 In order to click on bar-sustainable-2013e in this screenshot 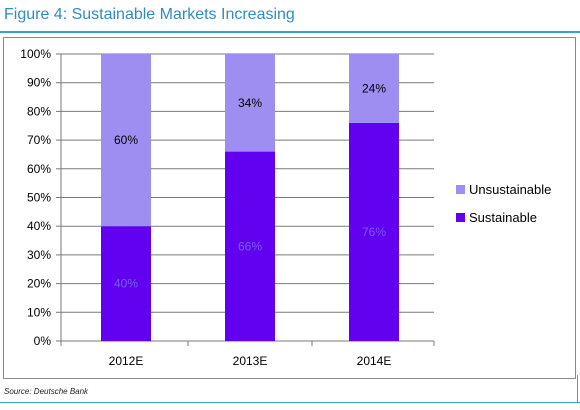, I will do `click(250, 246)`.